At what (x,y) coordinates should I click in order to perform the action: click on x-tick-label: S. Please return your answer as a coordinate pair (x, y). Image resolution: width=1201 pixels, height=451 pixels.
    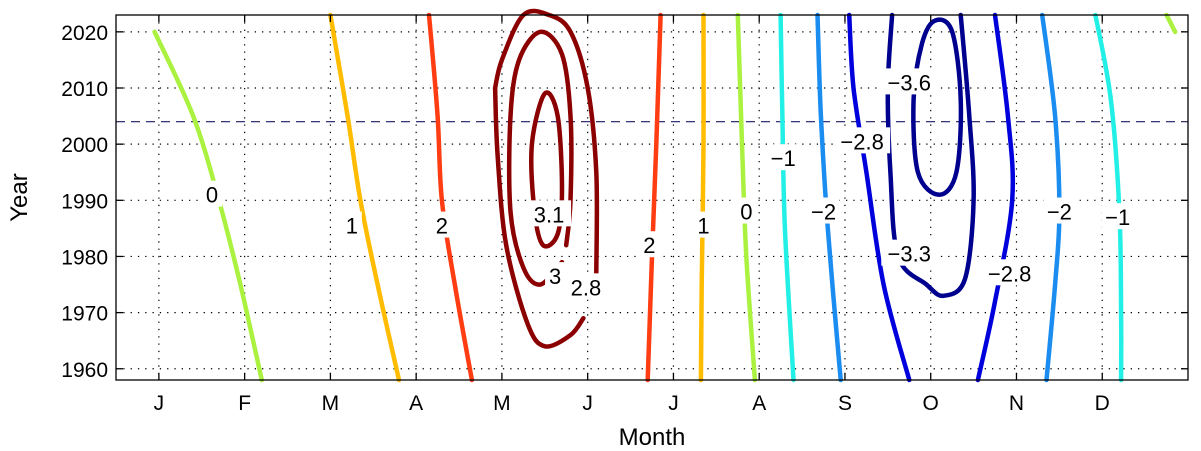
    Looking at the image, I should click on (845, 403).